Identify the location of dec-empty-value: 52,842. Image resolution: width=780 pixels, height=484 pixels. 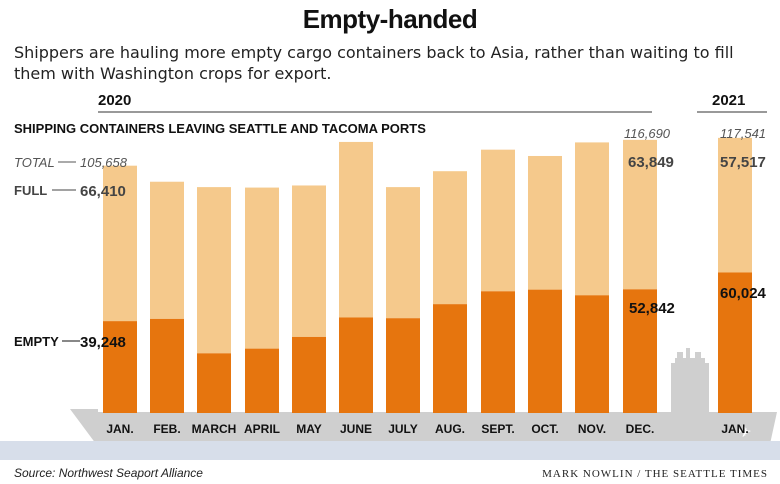
(652, 308).